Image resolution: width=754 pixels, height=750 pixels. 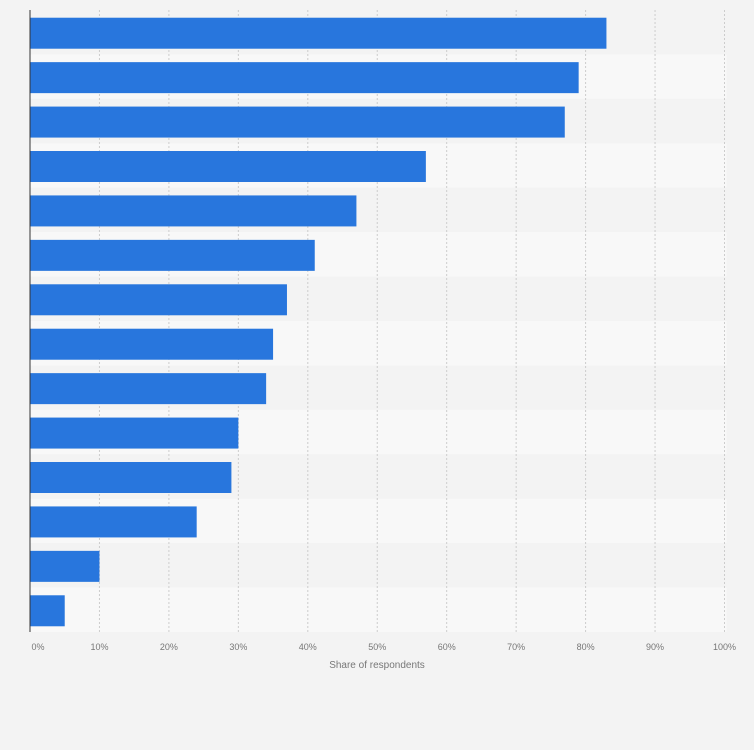 What do you see at coordinates (99, 647) in the screenshot?
I see `x-tick-label: 10%` at bounding box center [99, 647].